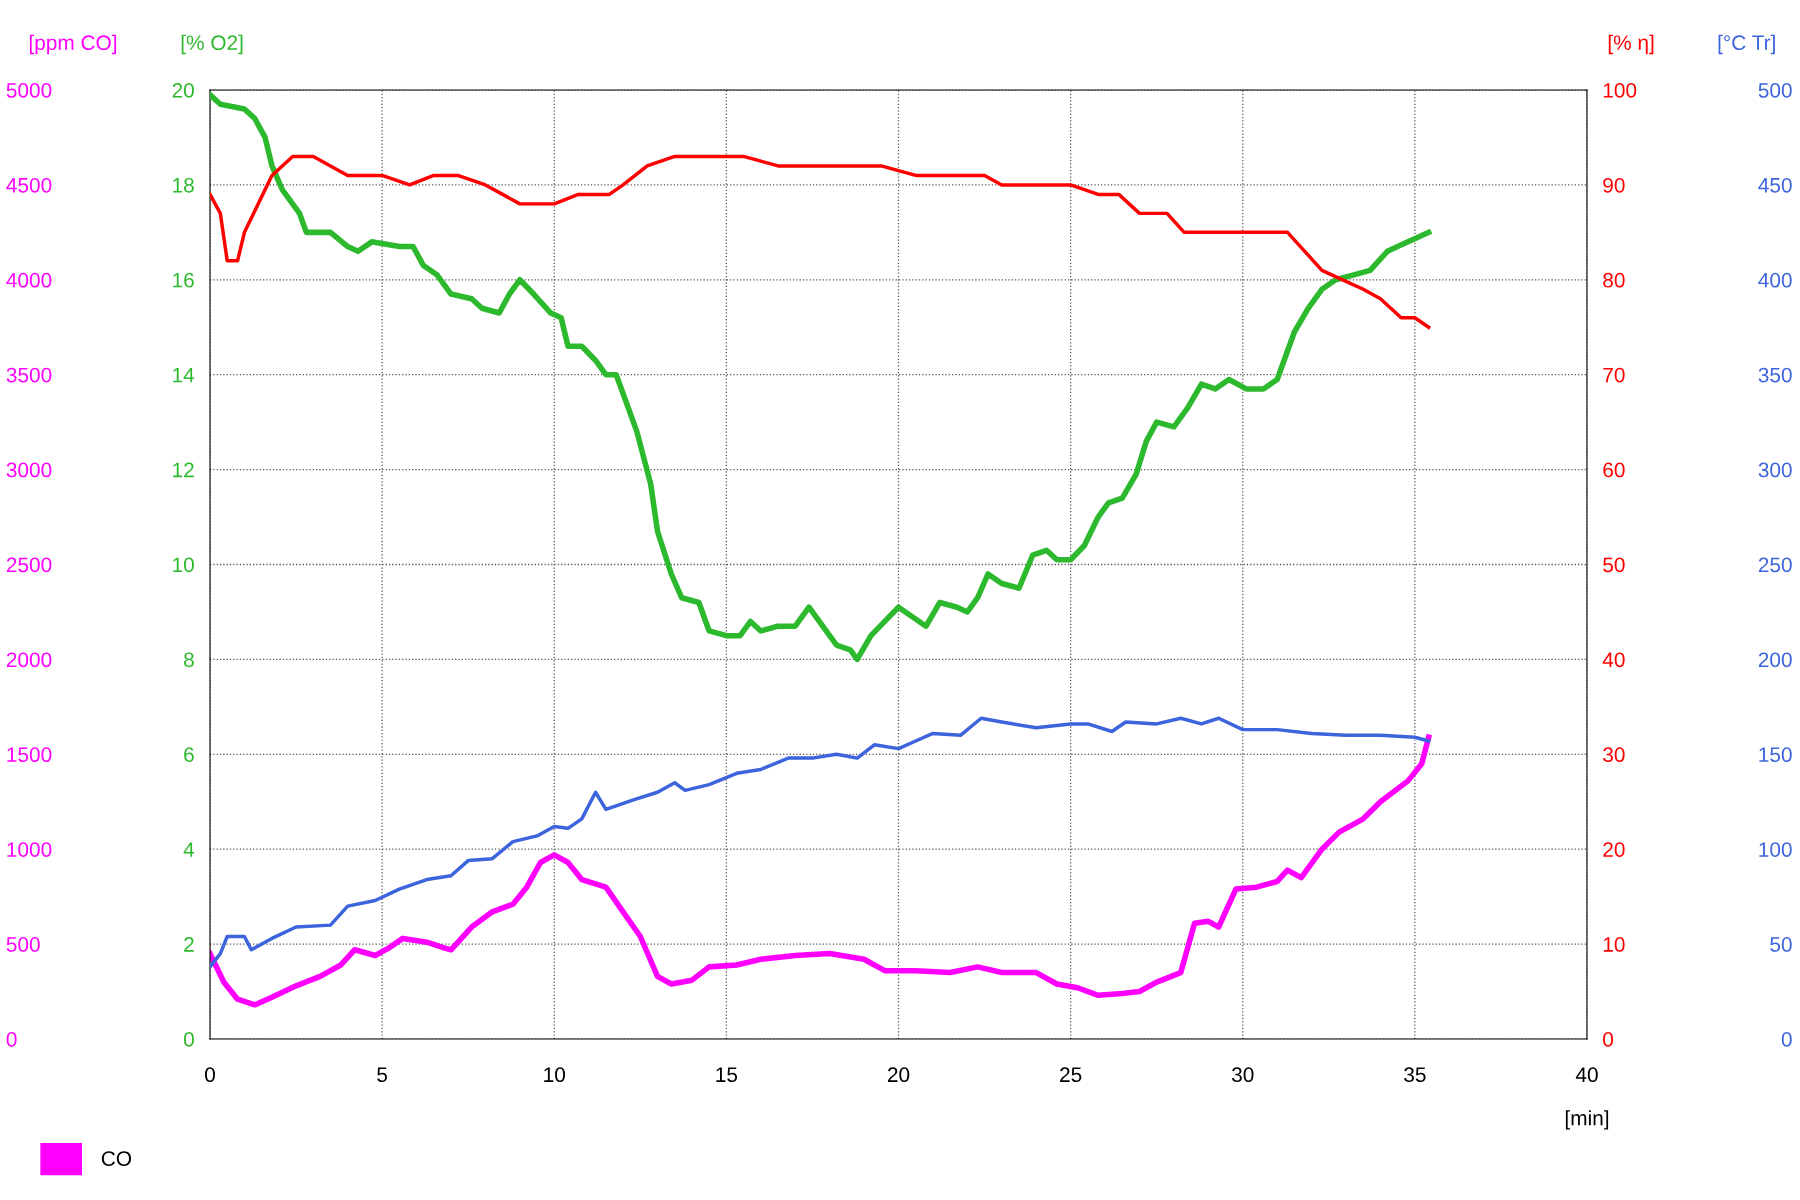  What do you see at coordinates (210, 1075) in the screenshot?
I see `x-tick-label: 0` at bounding box center [210, 1075].